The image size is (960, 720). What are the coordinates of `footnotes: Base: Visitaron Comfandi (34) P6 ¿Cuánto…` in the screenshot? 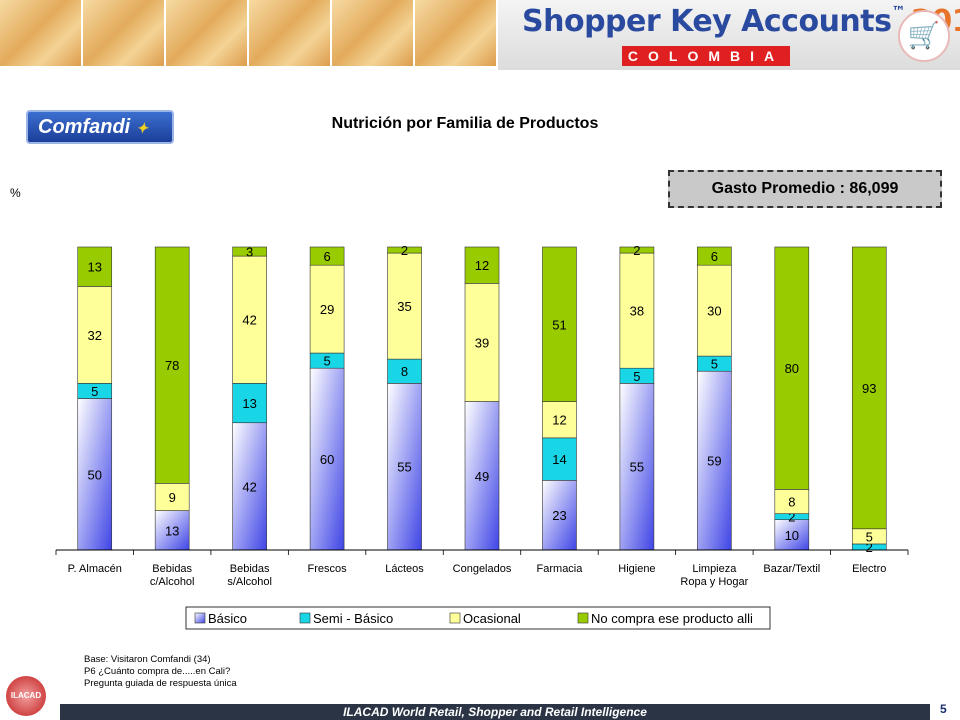 It's located at (160, 672).